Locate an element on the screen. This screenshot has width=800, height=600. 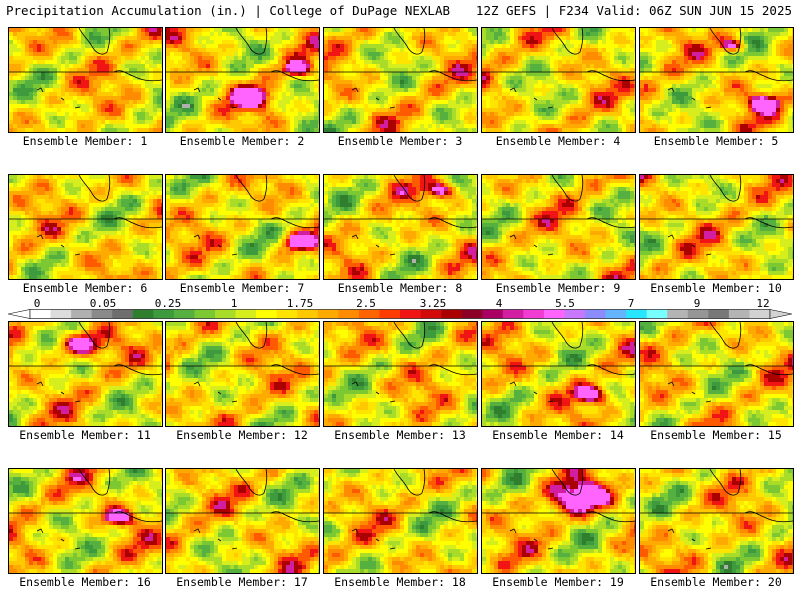
ensemble-member-label: Ensemble Member: 14 is located at coordinates (558, 435).